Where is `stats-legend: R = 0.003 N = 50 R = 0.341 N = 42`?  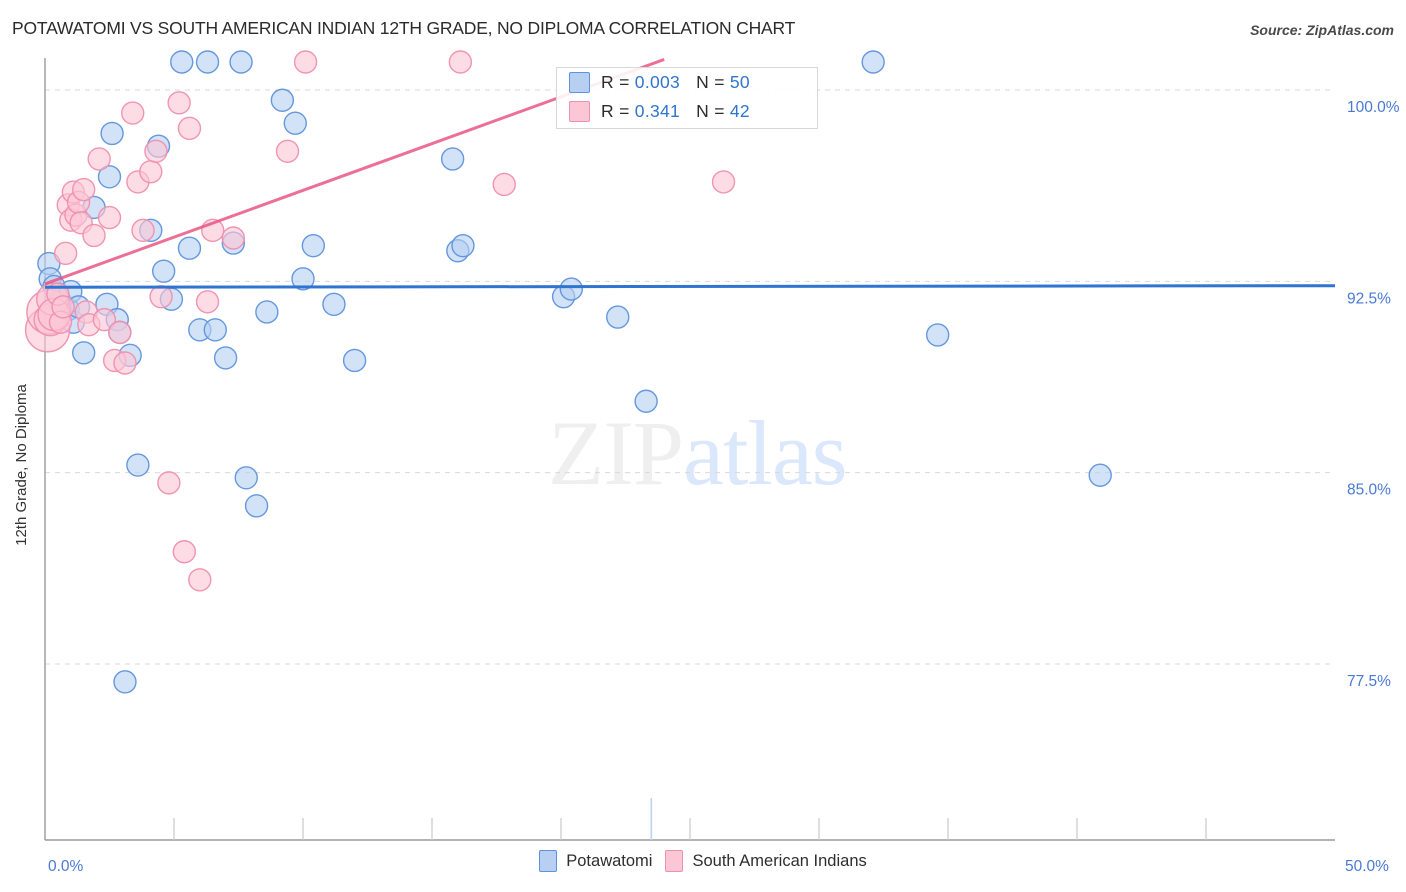
stats-legend: R = 0.003 N = 50 R = 0.341 N = 42 is located at coordinates (687, 98).